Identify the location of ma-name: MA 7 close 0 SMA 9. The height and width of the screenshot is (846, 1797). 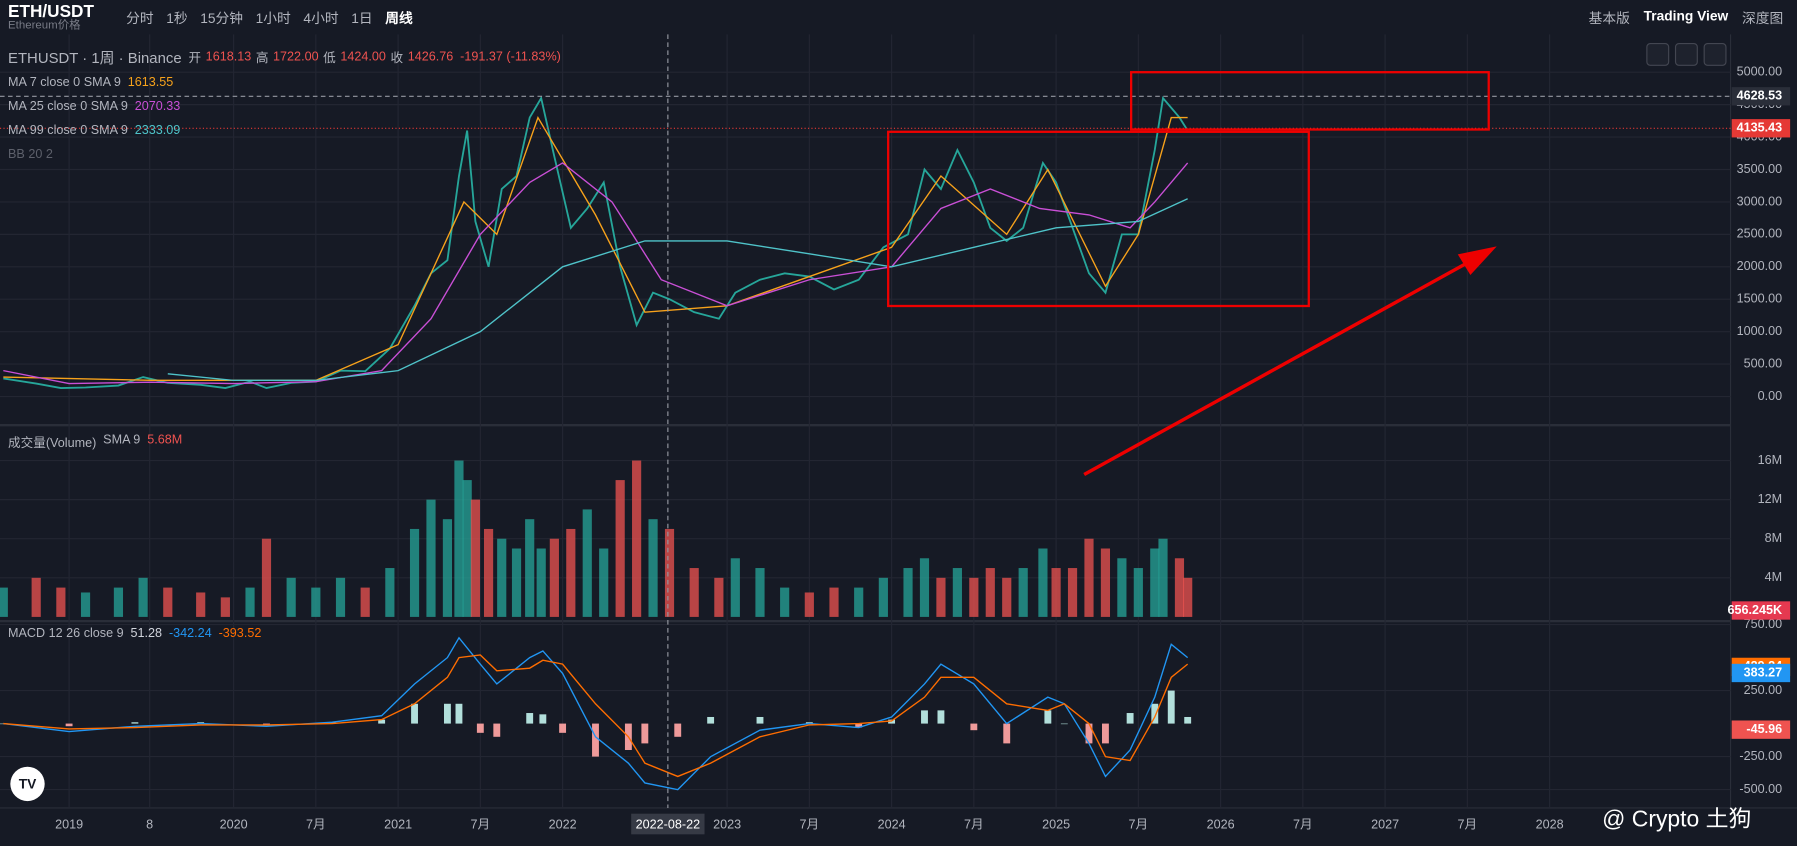
(64, 82).